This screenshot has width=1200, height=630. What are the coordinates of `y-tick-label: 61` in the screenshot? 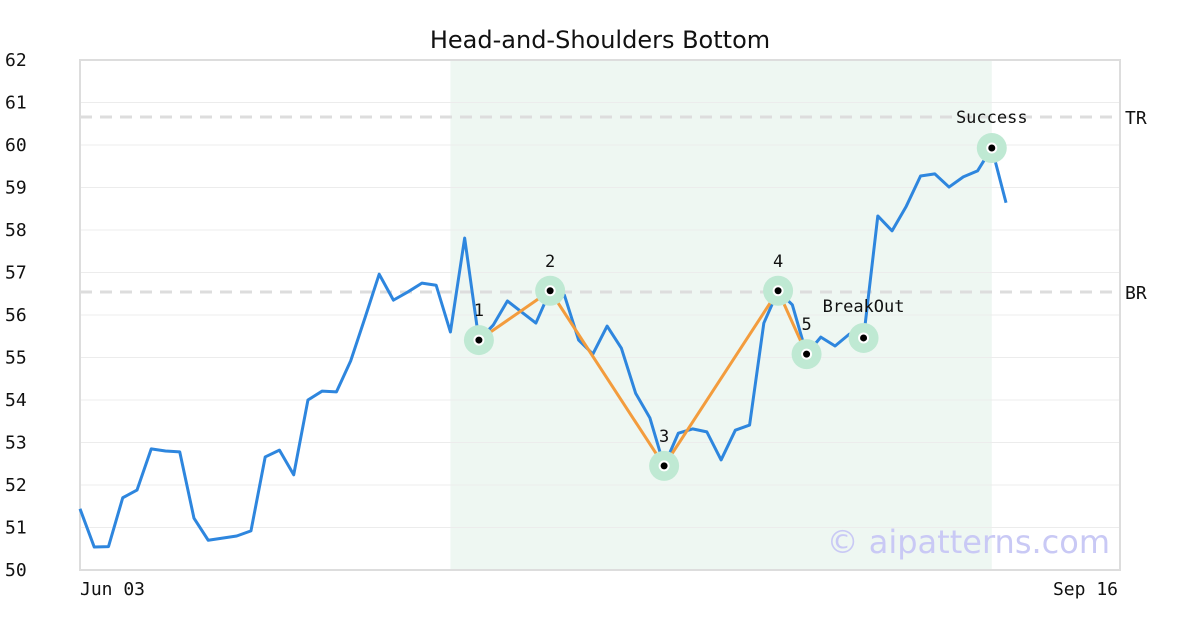 It's located at (16, 103).